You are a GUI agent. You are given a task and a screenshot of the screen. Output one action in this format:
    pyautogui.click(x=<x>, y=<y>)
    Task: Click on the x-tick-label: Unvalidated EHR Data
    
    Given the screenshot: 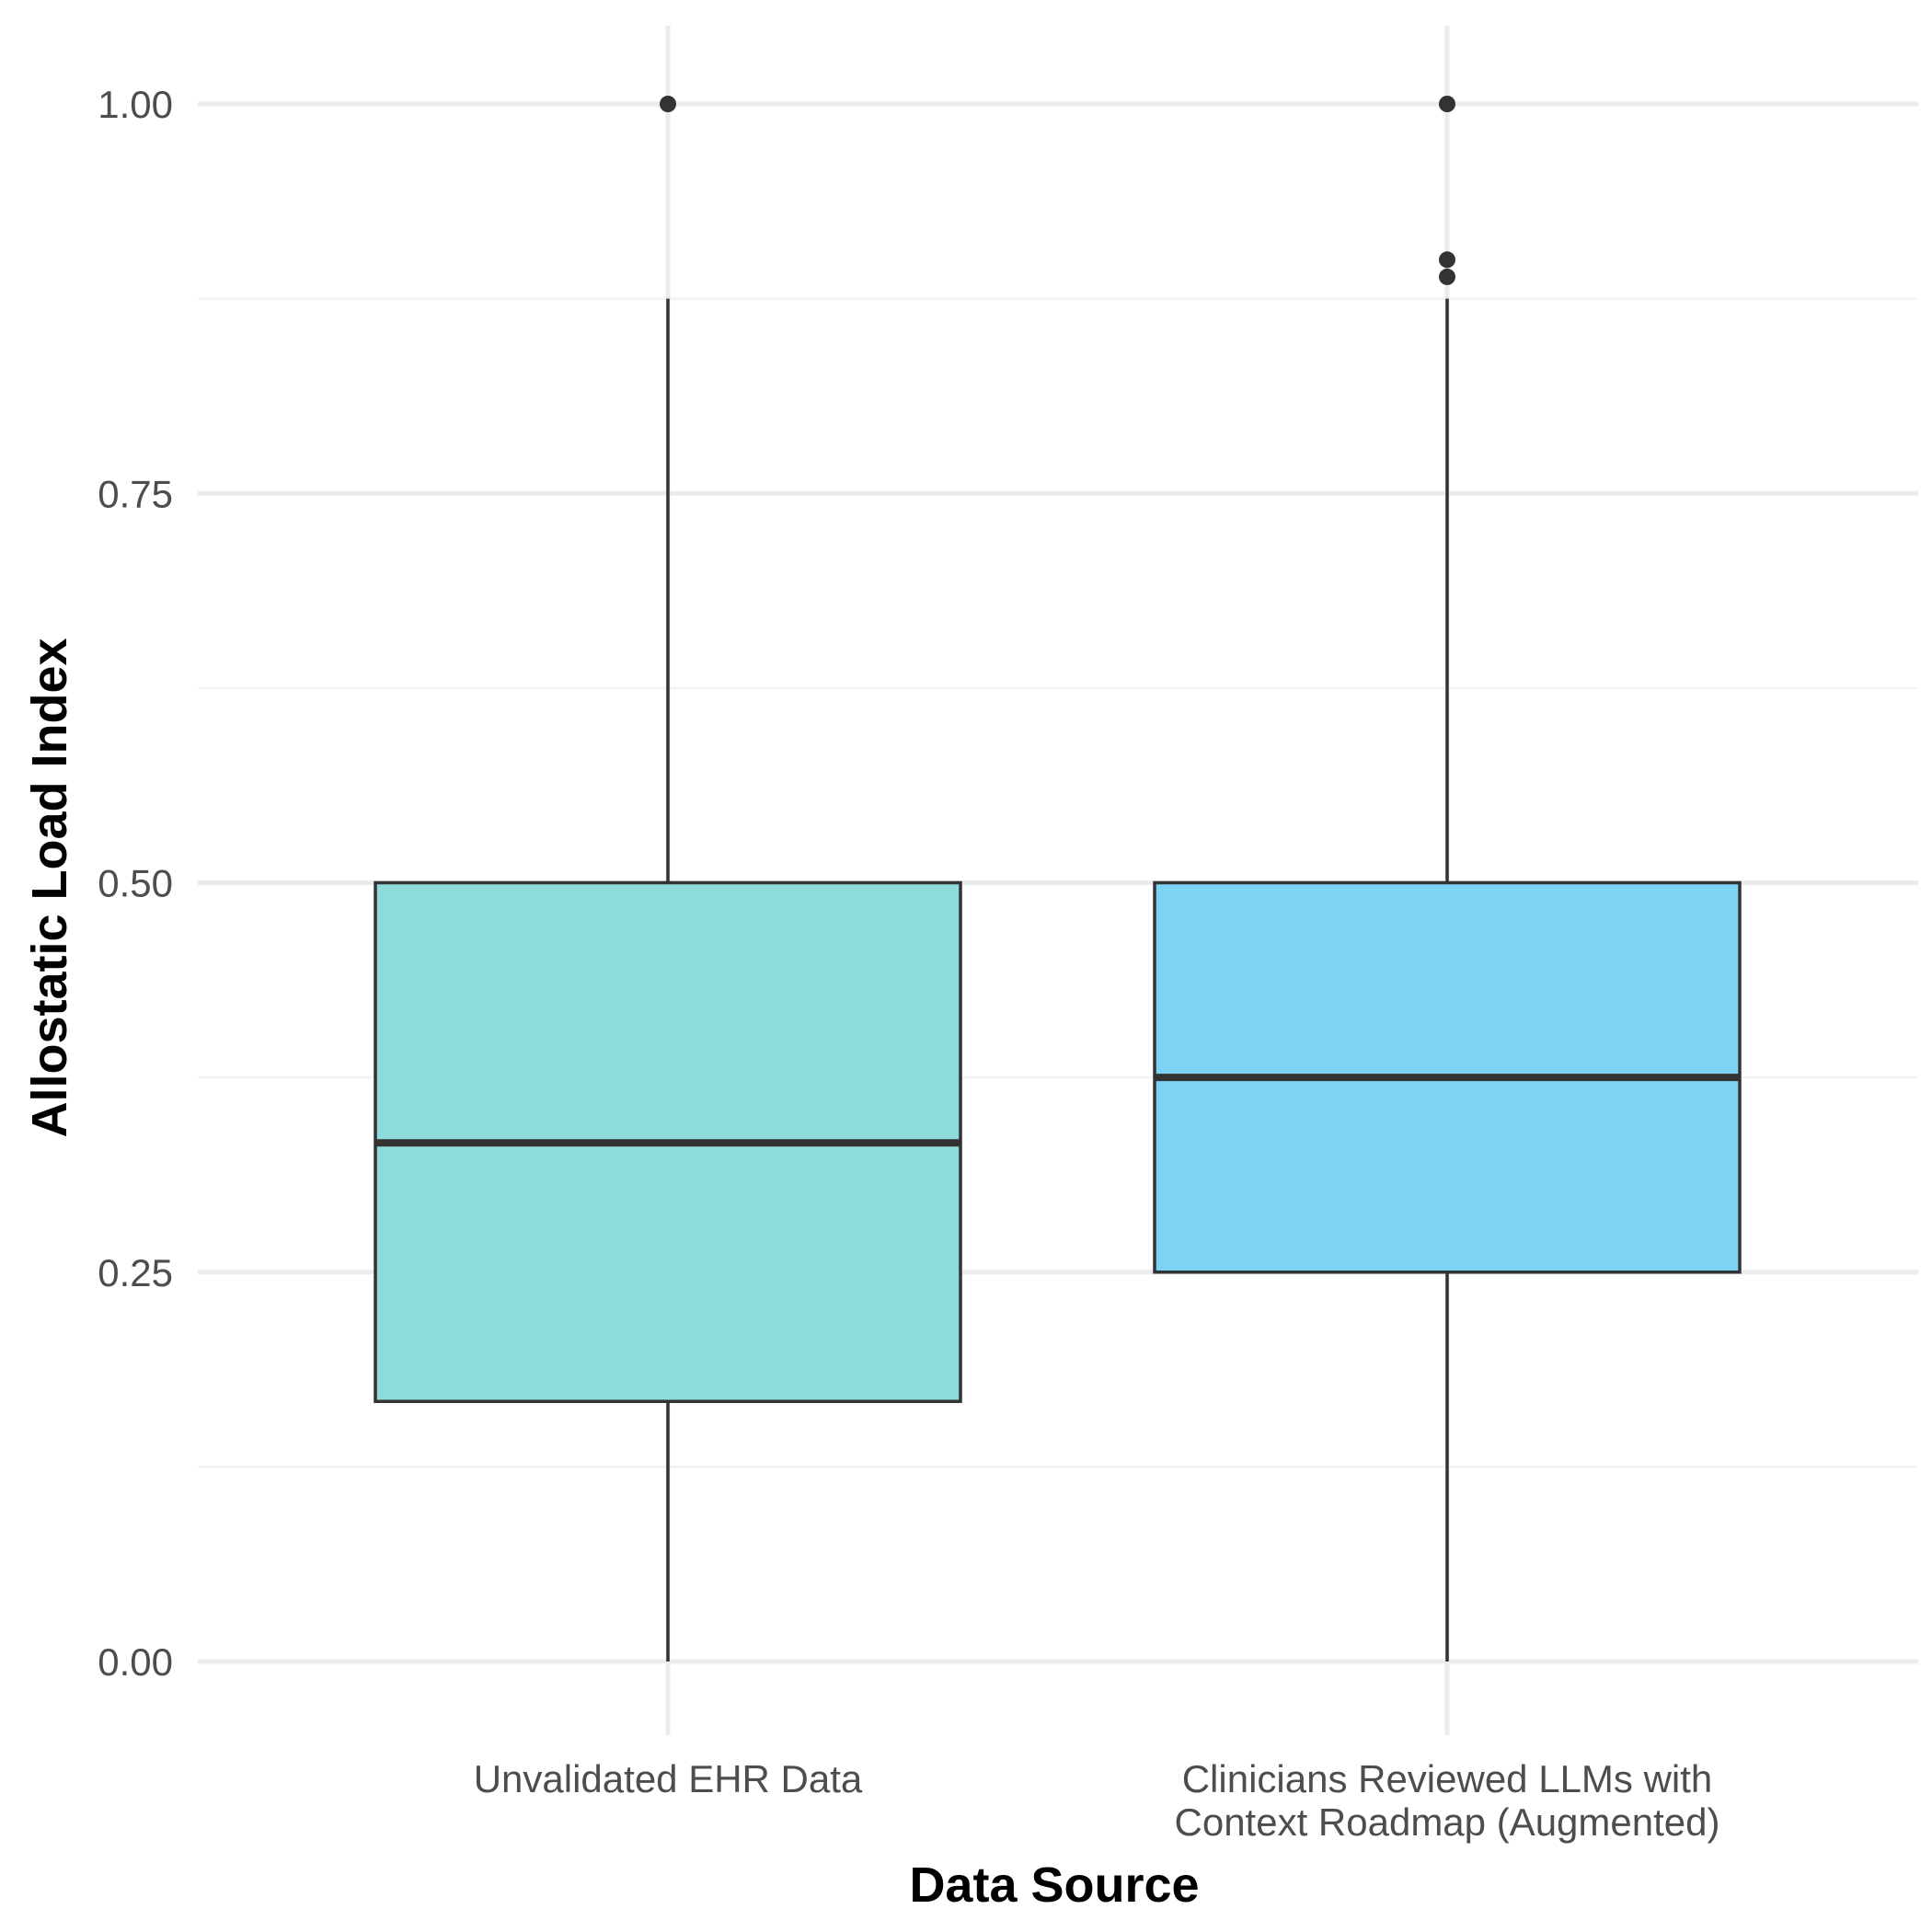 What is the action you would take?
    pyautogui.click(x=668, y=1778)
    